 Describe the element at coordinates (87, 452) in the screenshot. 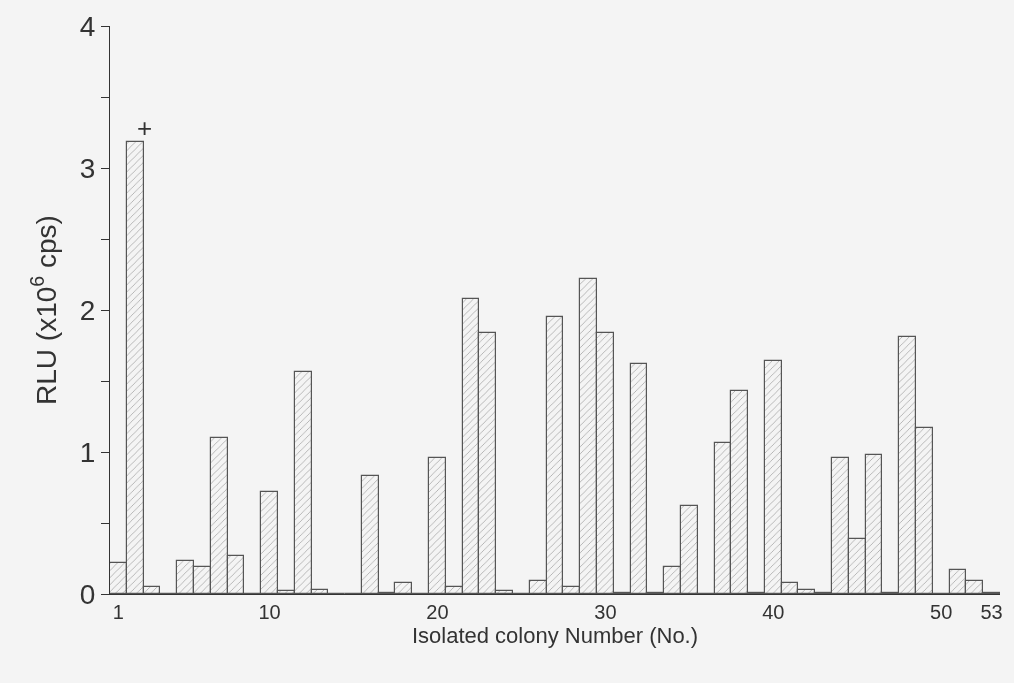

I see `y-tick-label: 1` at that location.